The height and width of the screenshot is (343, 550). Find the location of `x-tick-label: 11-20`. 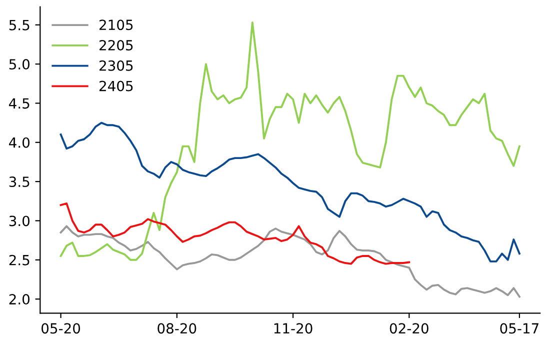

x-tick-label: 11-20 is located at coordinates (293, 328).